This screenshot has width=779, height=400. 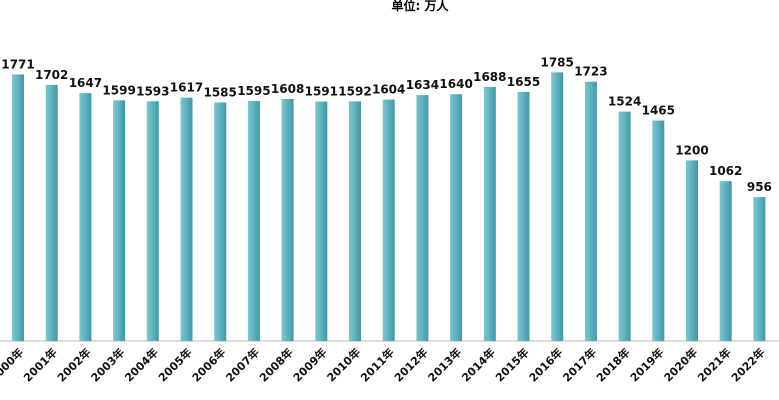 I want to click on x-tick-label: 2013年, so click(x=444, y=364).